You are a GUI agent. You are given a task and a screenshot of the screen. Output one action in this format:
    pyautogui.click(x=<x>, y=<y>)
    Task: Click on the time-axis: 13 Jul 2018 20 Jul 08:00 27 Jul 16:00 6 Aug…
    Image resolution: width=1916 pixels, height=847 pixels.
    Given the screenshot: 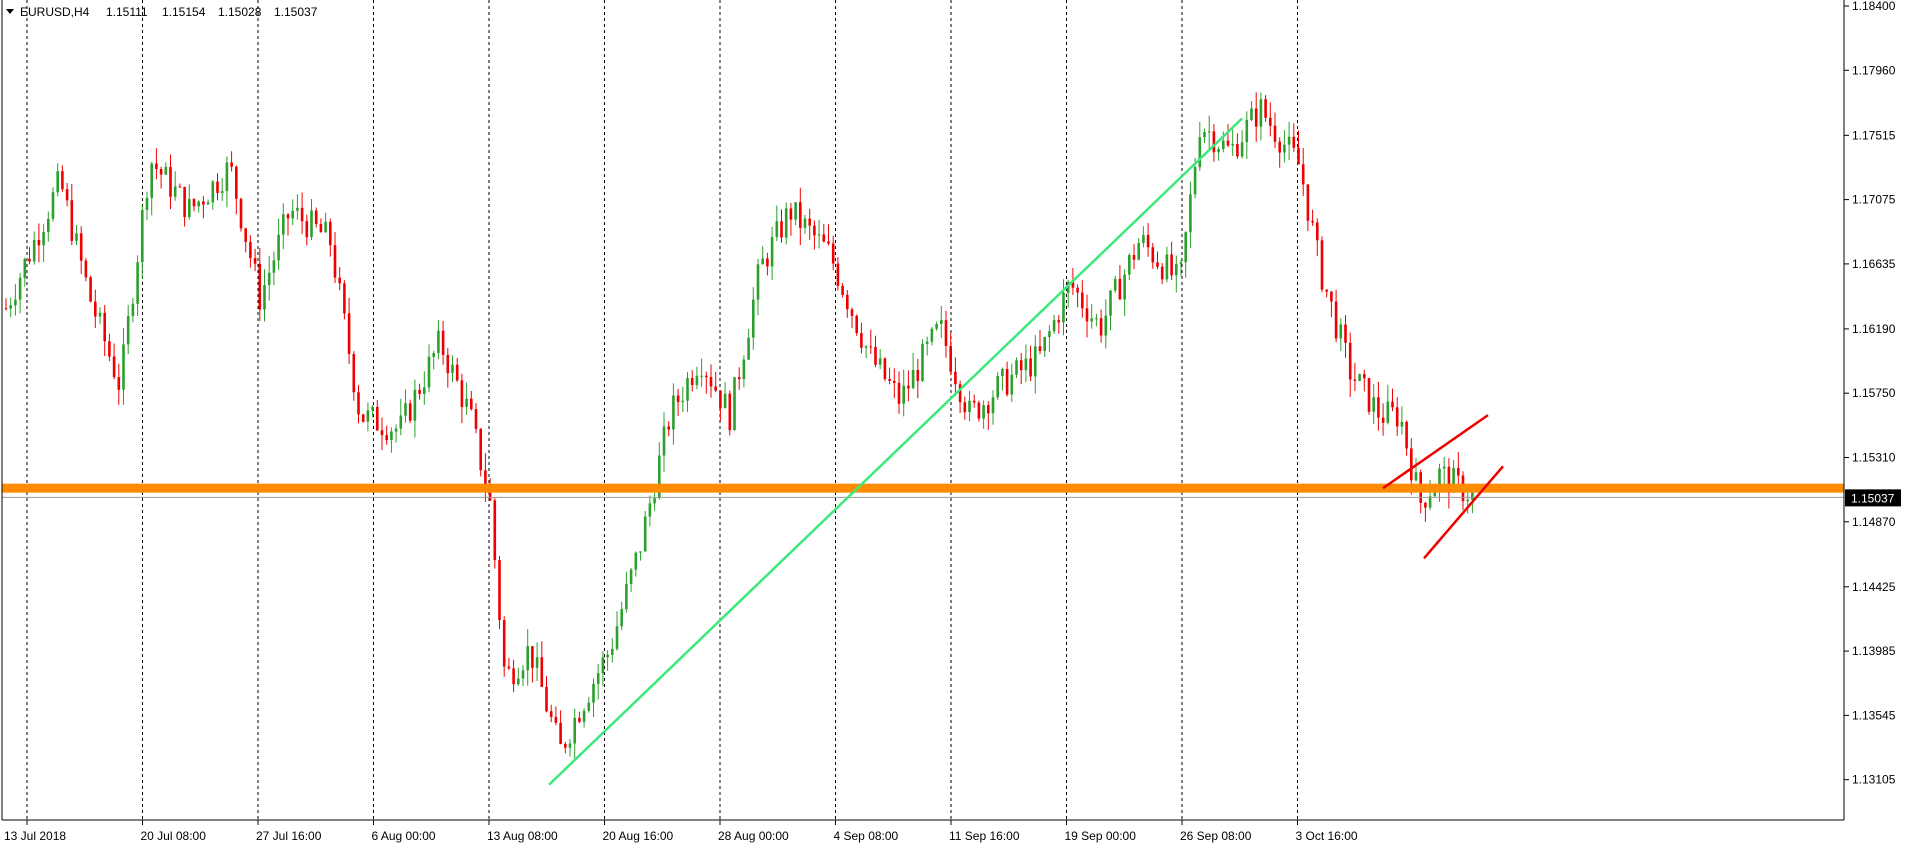 What is the action you would take?
    pyautogui.click(x=681, y=831)
    